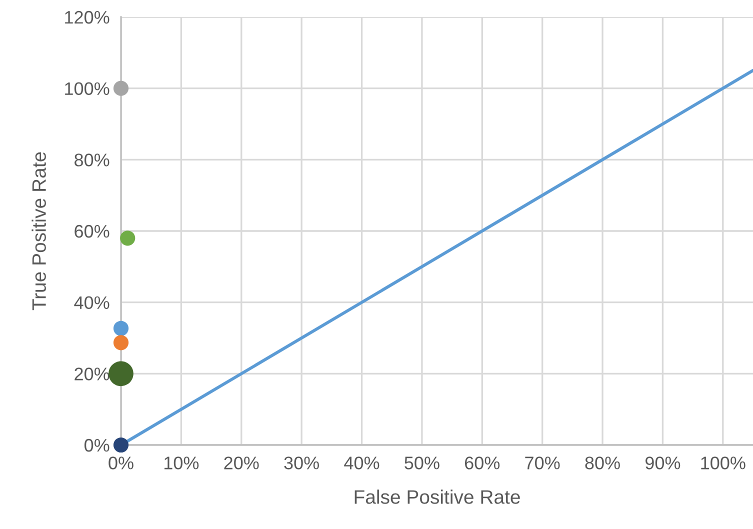 This screenshot has width=753, height=529. I want to click on y-tick-label: 60%, so click(92, 231).